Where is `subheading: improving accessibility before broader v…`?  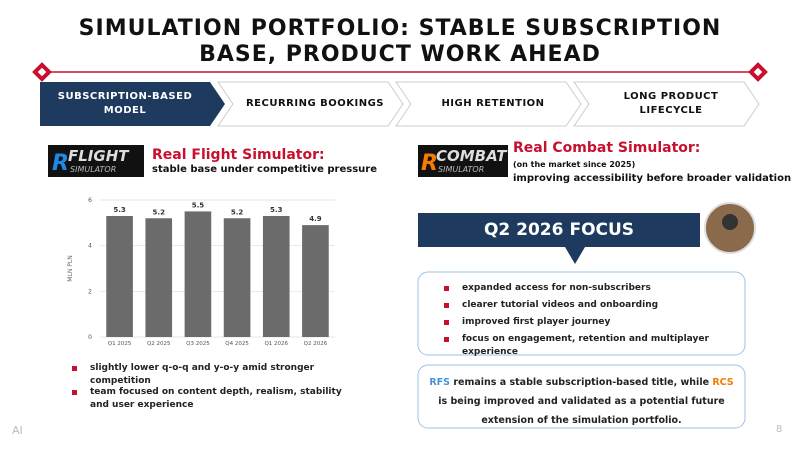
subheading: improving accessibility before broader v… is located at coordinates (652, 178).